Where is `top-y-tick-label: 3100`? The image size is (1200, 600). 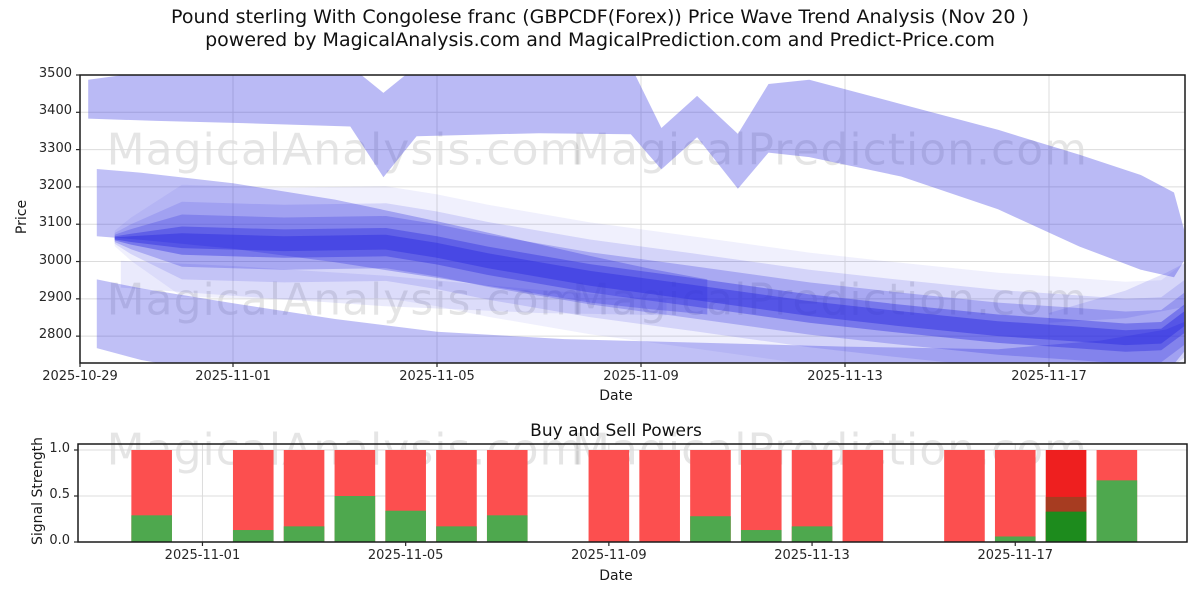 top-y-tick-label: 3100 is located at coordinates (55, 223).